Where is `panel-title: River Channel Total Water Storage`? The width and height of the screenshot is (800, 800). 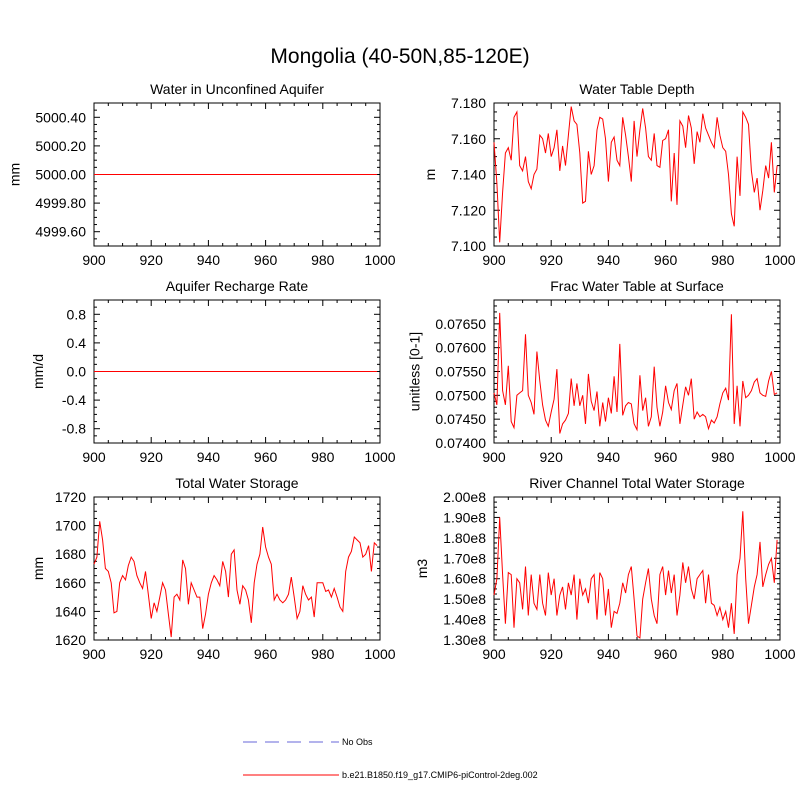
panel-title: River Channel Total Water Storage is located at coordinates (637, 483).